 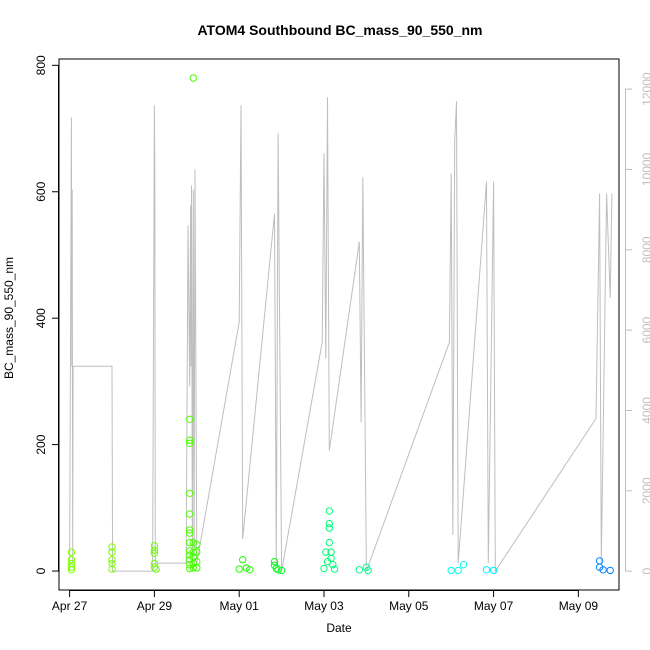 I want to click on x-tick-label: May 05, so click(x=409, y=606).